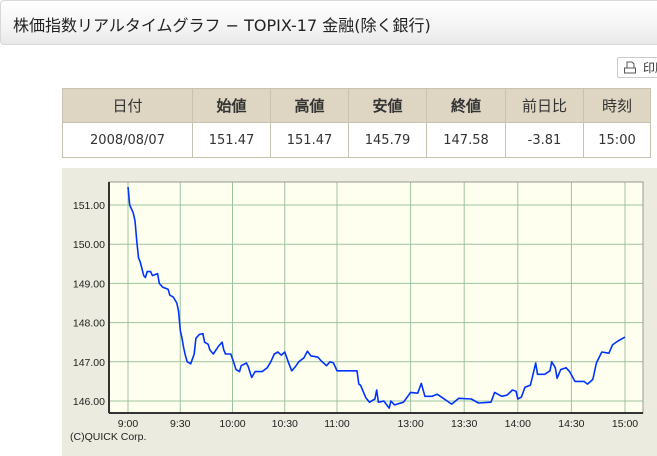 The width and height of the screenshot is (657, 456). I want to click on quote-header-row: 日付 始値 高値 安値 終値 前日比 時刻, so click(356, 105).